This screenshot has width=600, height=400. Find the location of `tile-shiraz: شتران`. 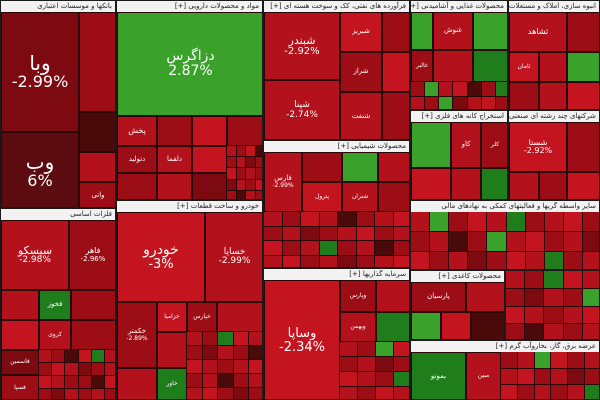

tile-shiraz: شتران is located at coordinates (360, 197).